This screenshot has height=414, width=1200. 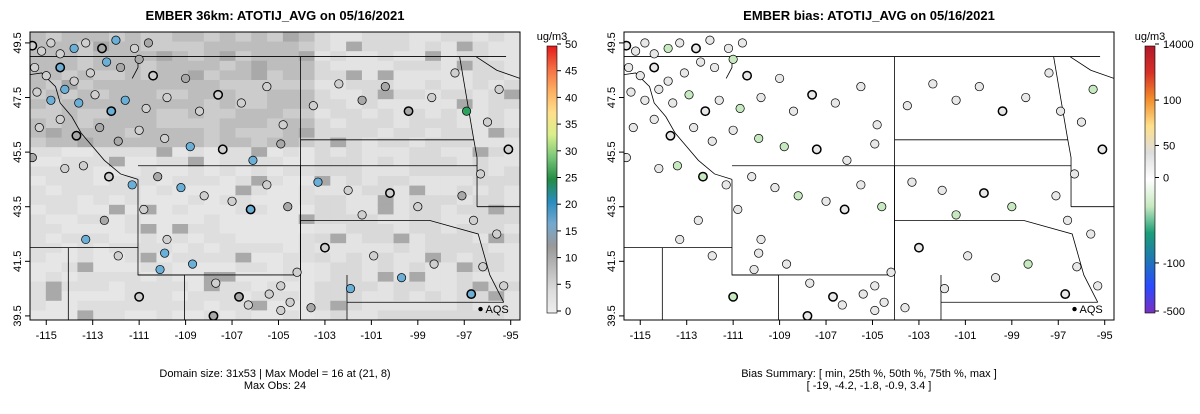 I want to click on colorbar-tick-label: 35, so click(x=571, y=125).